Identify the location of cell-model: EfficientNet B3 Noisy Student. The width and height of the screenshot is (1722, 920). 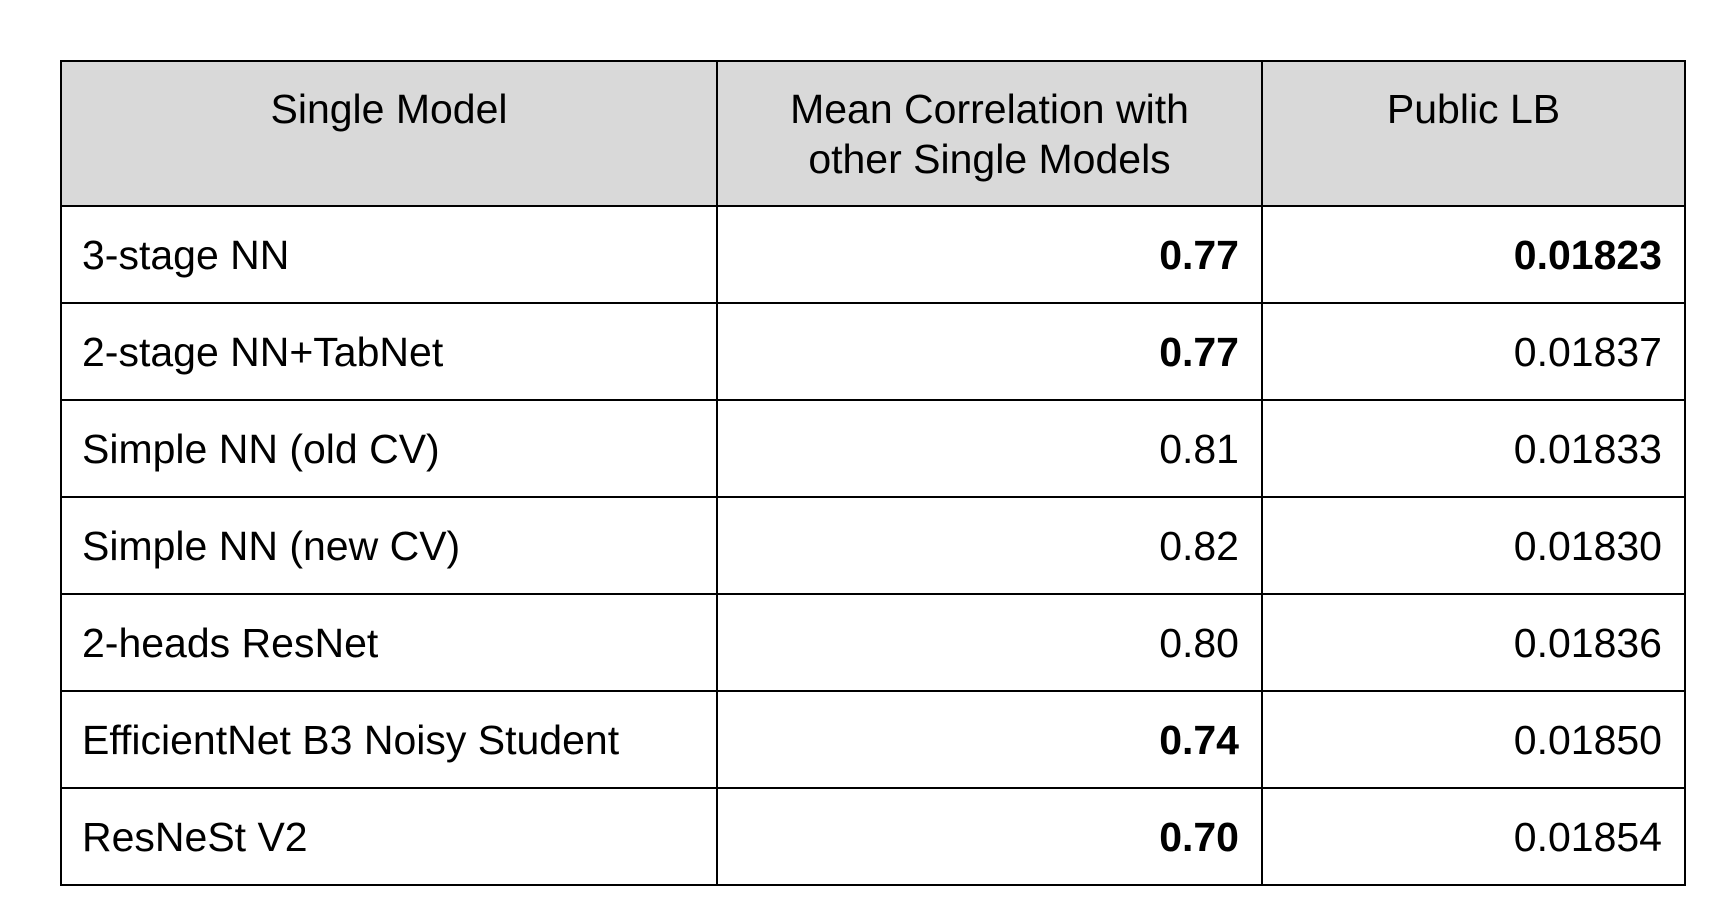
(389, 739).